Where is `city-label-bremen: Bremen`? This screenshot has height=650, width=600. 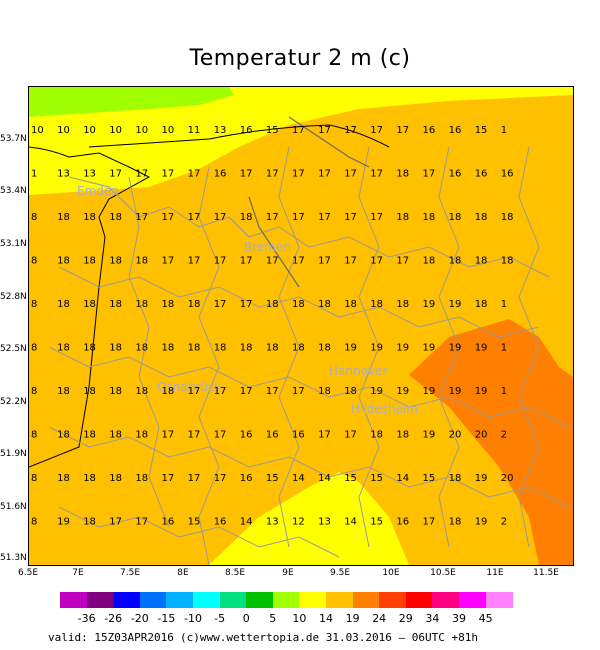
city-label-bremen: Bremen is located at coordinates (267, 247).